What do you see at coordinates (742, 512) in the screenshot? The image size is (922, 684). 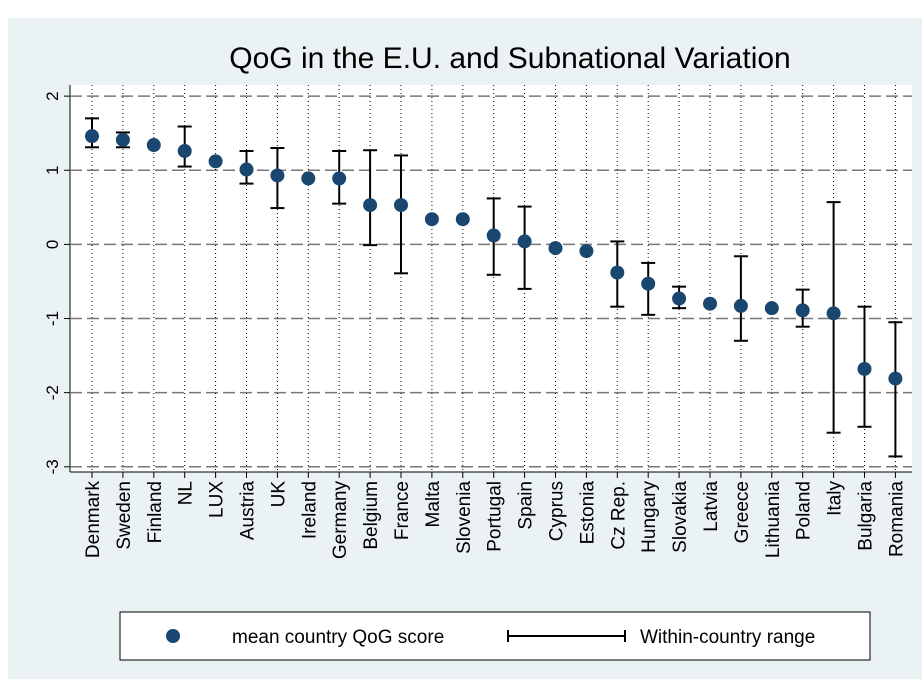 I see `x-tick-label: Greece` at bounding box center [742, 512].